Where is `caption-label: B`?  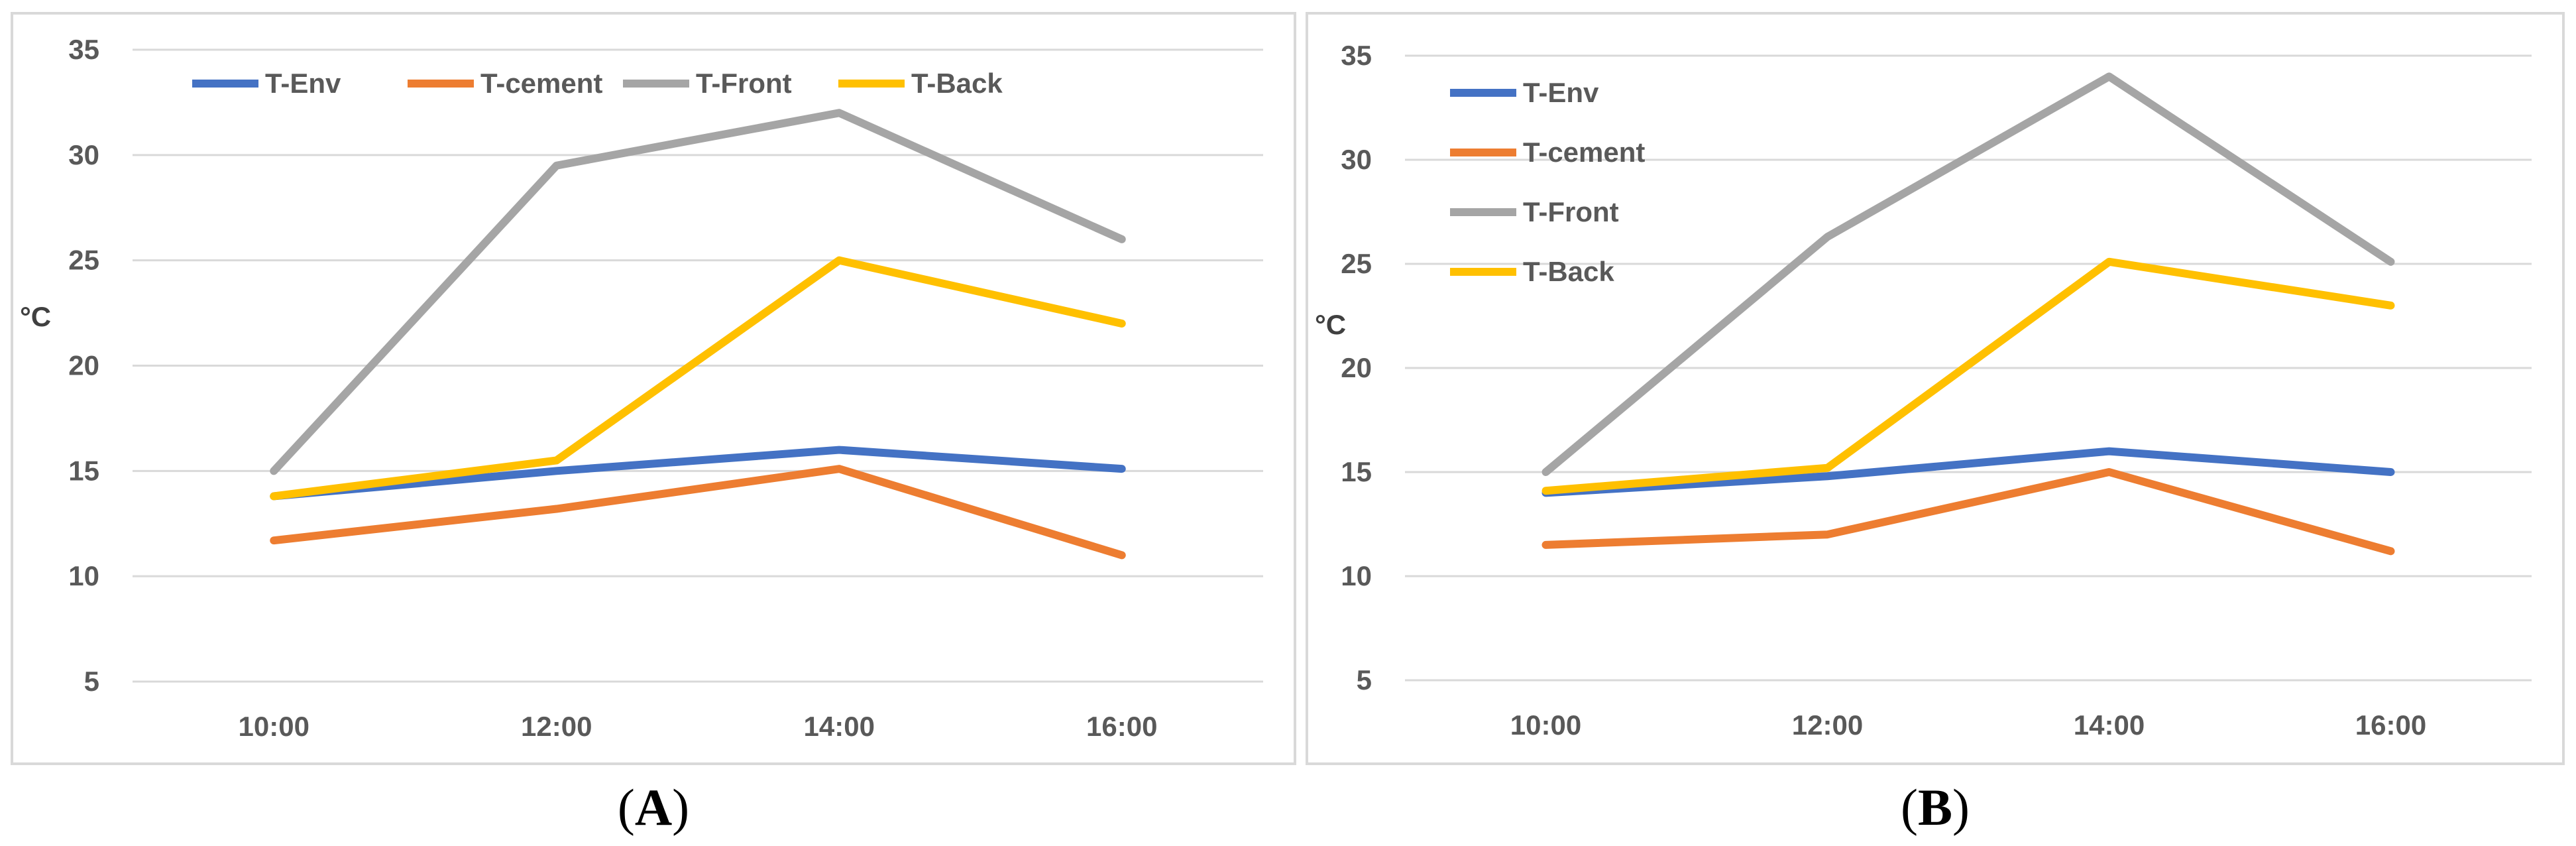
caption-label: B is located at coordinates (1935, 807).